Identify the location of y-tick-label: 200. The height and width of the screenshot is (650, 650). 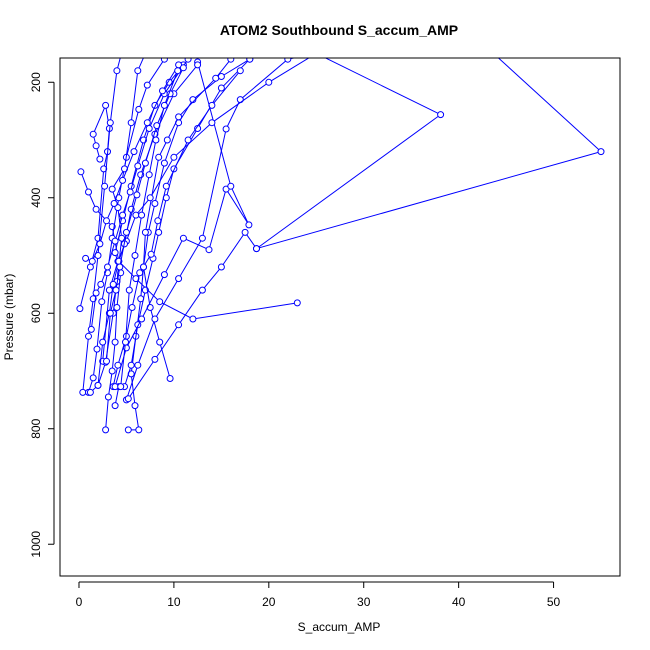
(36, 82).